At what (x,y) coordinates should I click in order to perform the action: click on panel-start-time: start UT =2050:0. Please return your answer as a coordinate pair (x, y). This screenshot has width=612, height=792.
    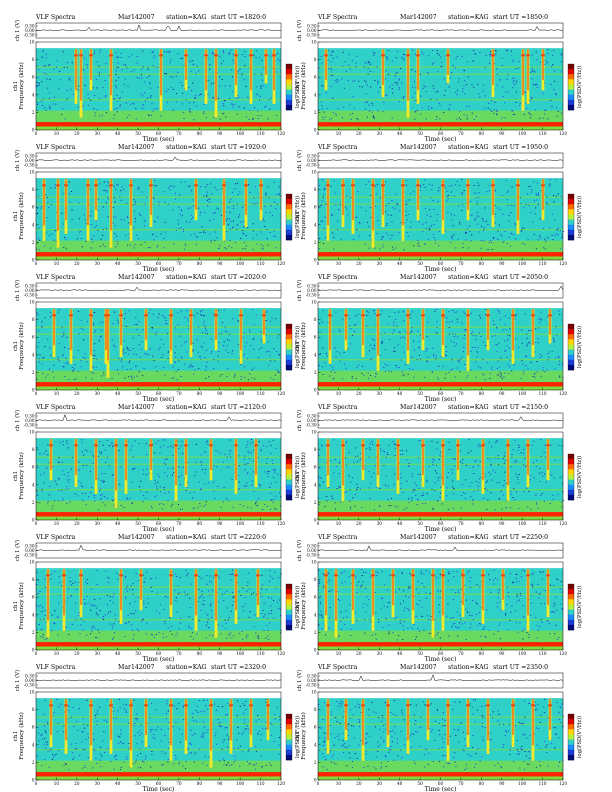
    Looking at the image, I should click on (521, 277).